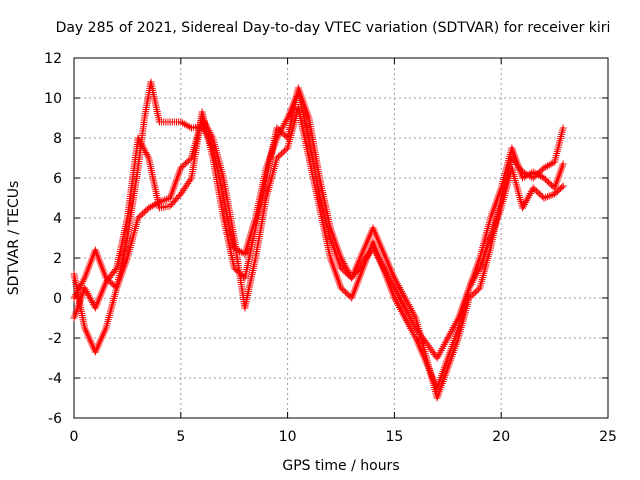 Image resolution: width=640 pixels, height=480 pixels. I want to click on y-tick-label: -2, so click(55, 339).